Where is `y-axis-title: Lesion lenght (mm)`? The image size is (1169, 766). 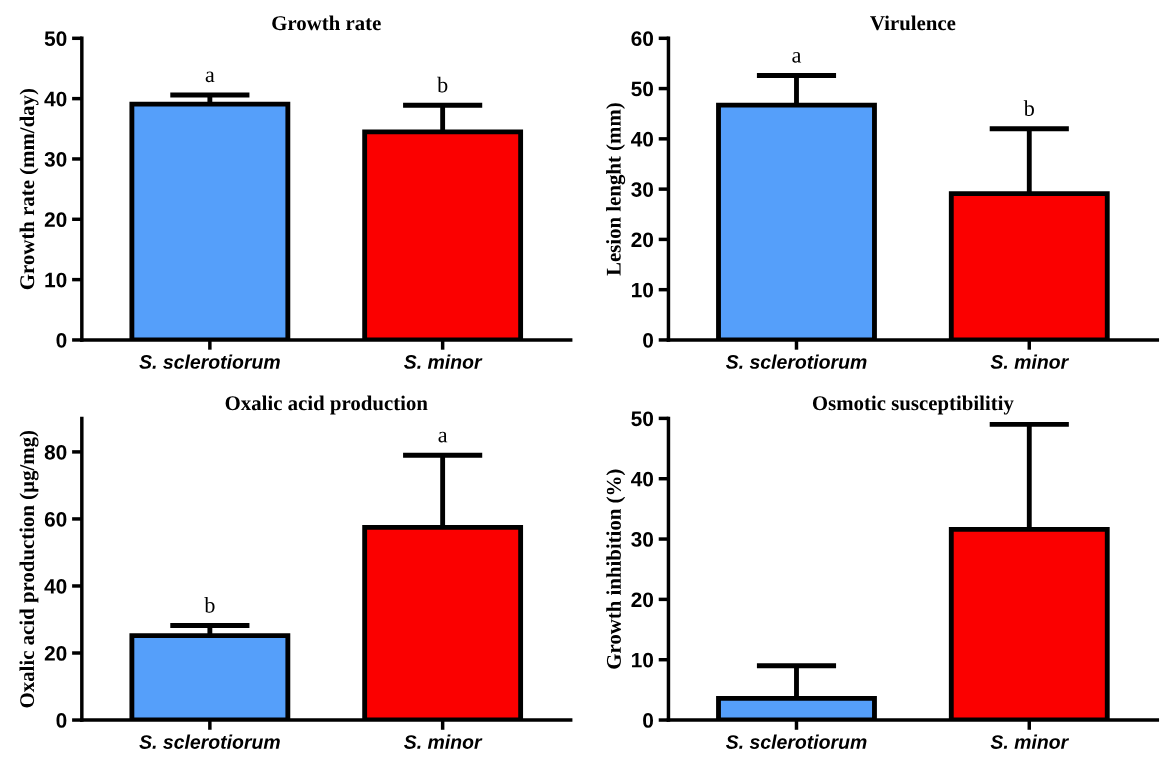 y-axis-title: Lesion lenght (mm) is located at coordinates (616, 189).